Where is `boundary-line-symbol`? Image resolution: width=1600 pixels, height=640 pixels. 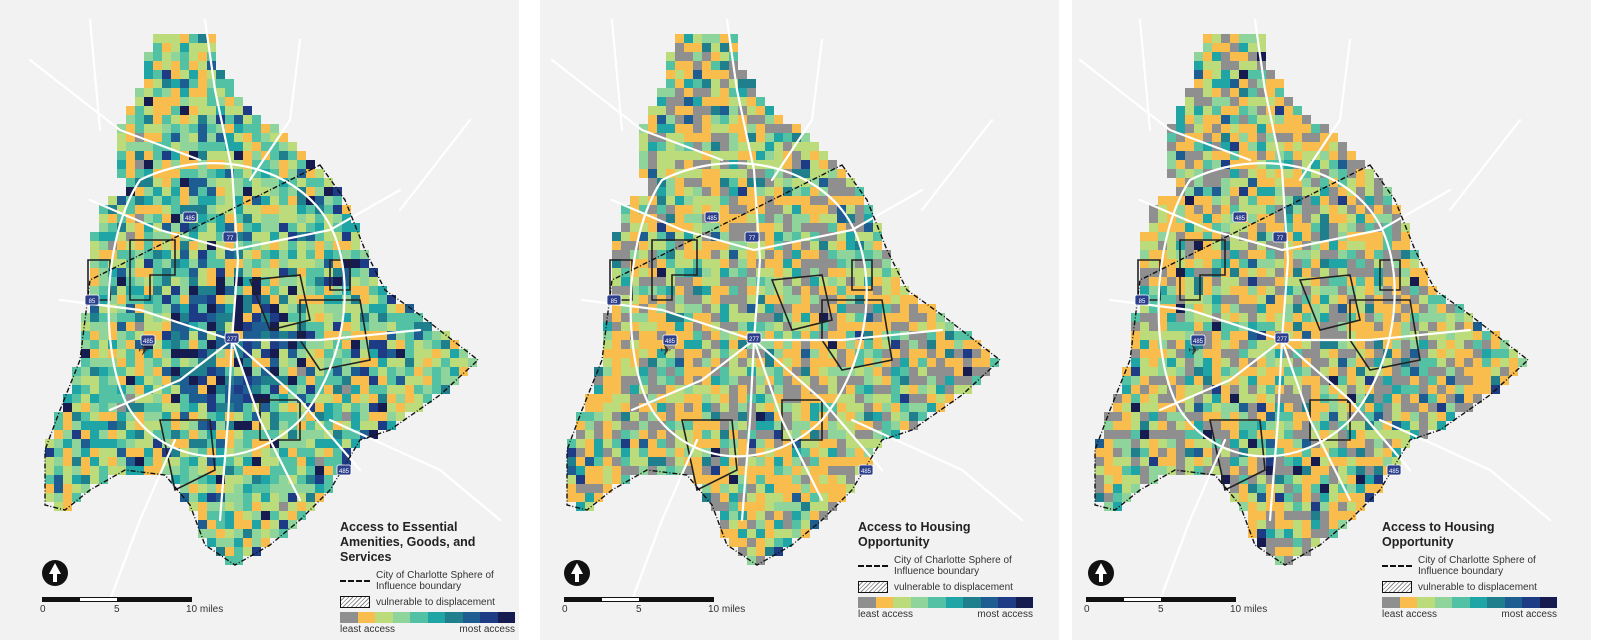
boundary-line-symbol is located at coordinates (873, 563).